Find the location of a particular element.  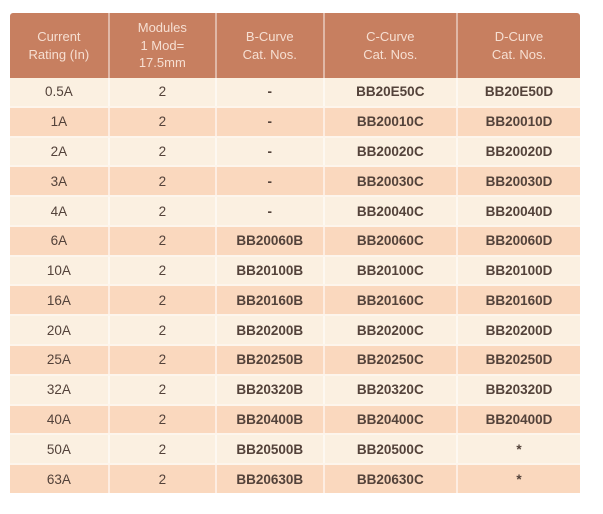

cell-b-curve: BB20060B is located at coordinates (271, 240).